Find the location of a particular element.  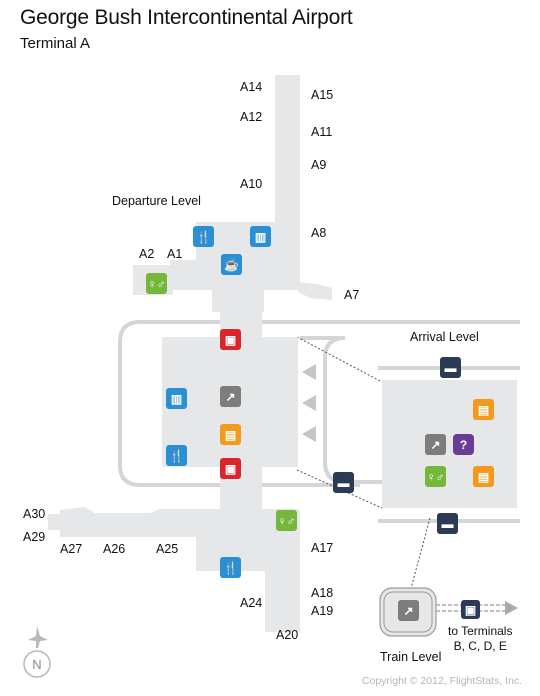

gate-label: A7 is located at coordinates (352, 295).